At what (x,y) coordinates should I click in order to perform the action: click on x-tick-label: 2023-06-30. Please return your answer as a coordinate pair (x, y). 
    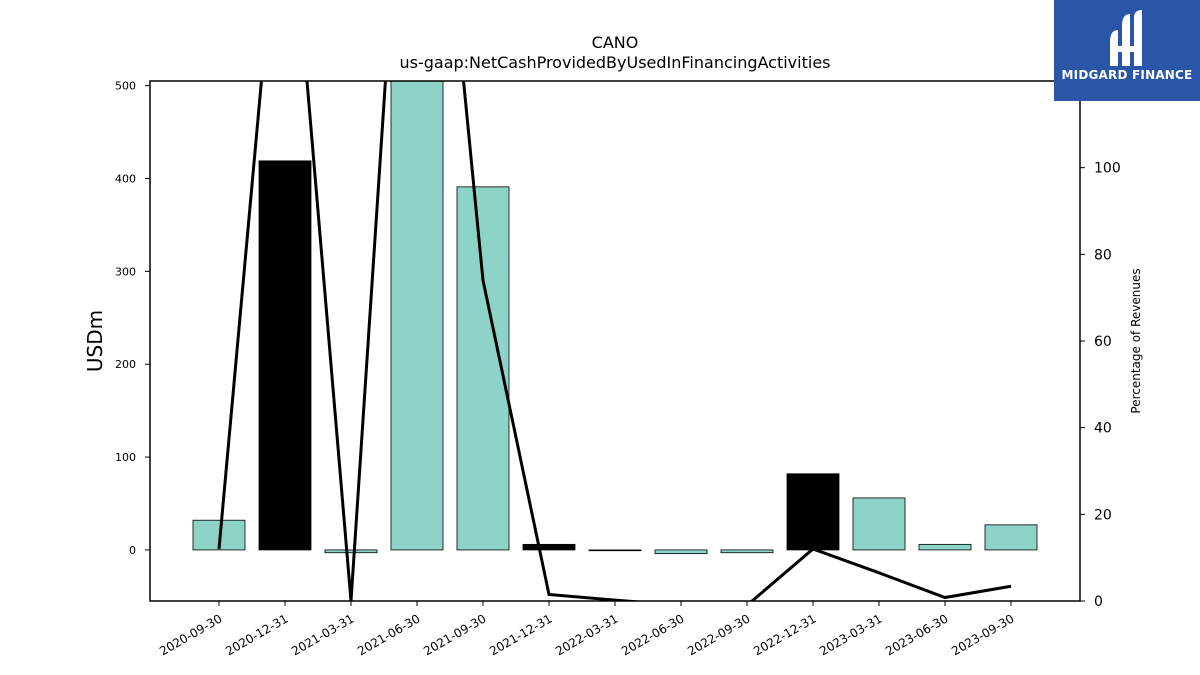
    Looking at the image, I should click on (916, 634).